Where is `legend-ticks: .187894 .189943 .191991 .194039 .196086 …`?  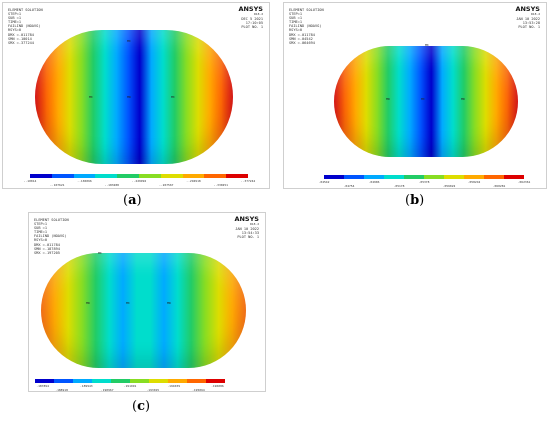 legend-ticks: .187894 .189943 .191991 .194039 .196086 … is located at coordinates (130, 388).